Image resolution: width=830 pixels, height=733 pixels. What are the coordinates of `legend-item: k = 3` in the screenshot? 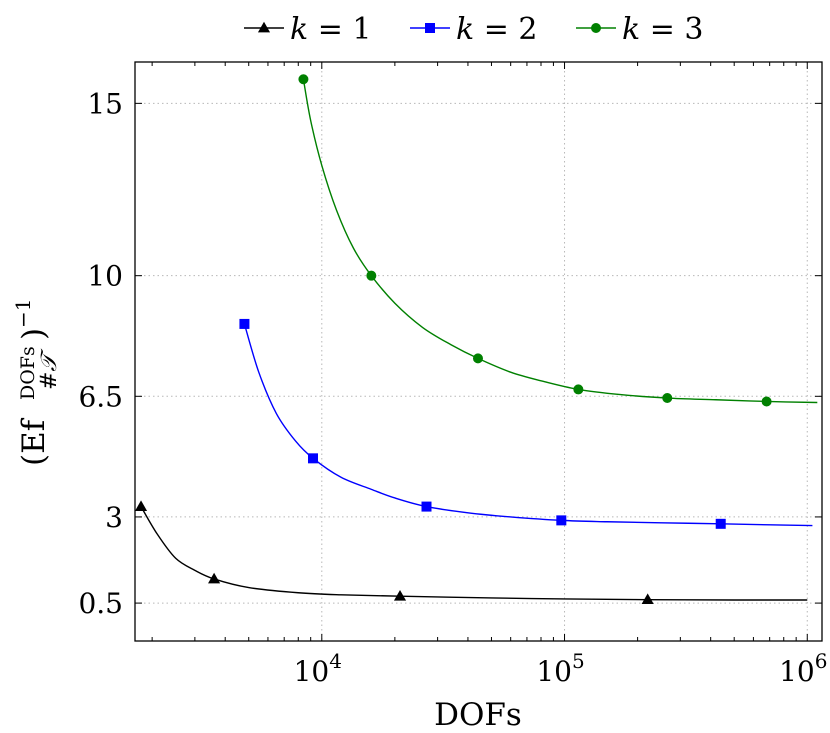 It's located at (639, 29).